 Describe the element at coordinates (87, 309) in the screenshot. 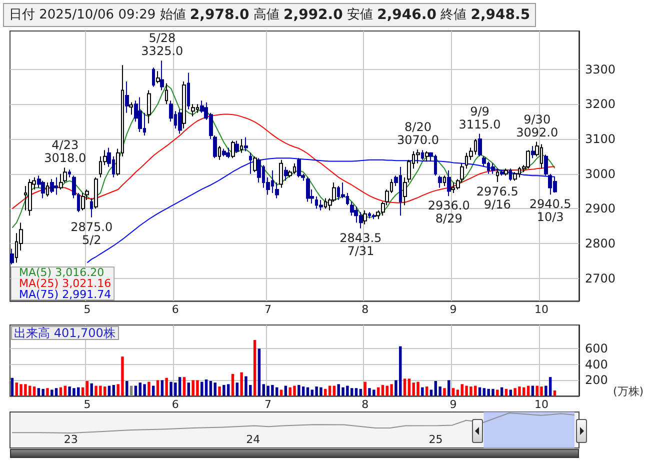

I see `x-tick-label: 5` at that location.